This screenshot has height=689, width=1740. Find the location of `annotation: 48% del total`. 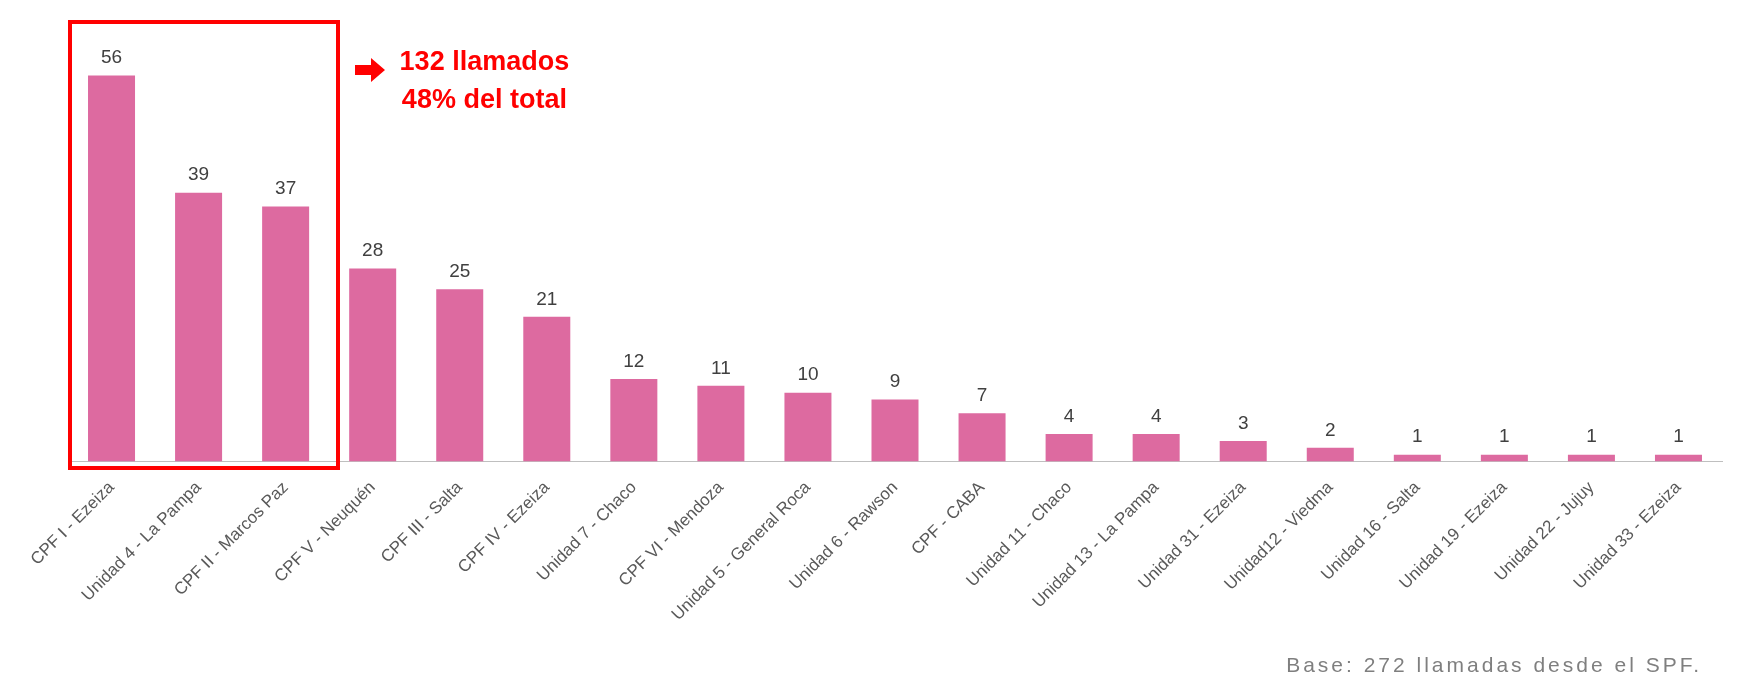

annotation: 48% del total is located at coordinates (484, 99).